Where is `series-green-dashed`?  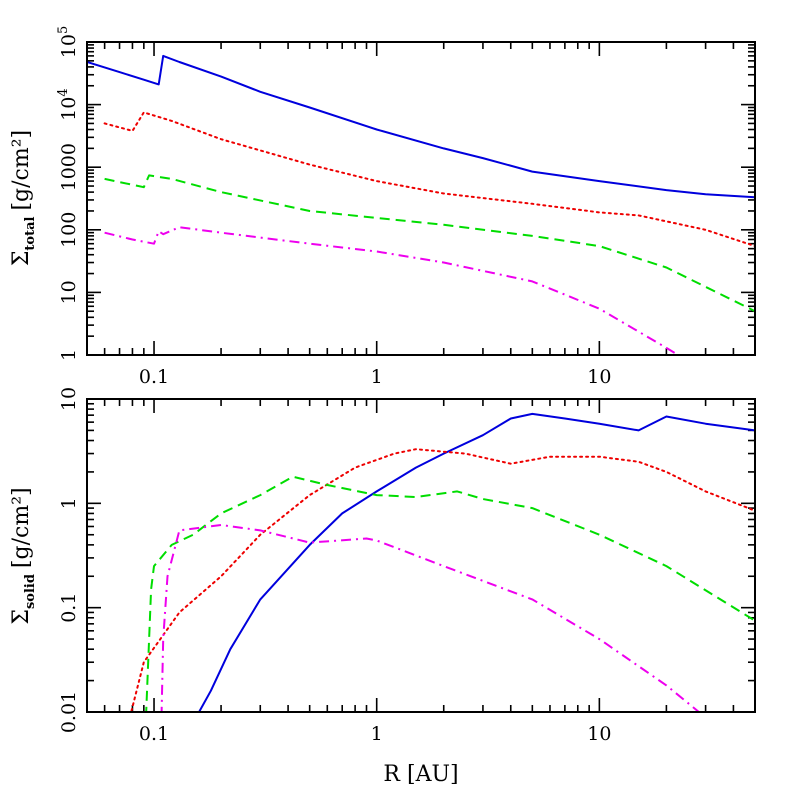
series-green-dashed is located at coordinates (429, 243).